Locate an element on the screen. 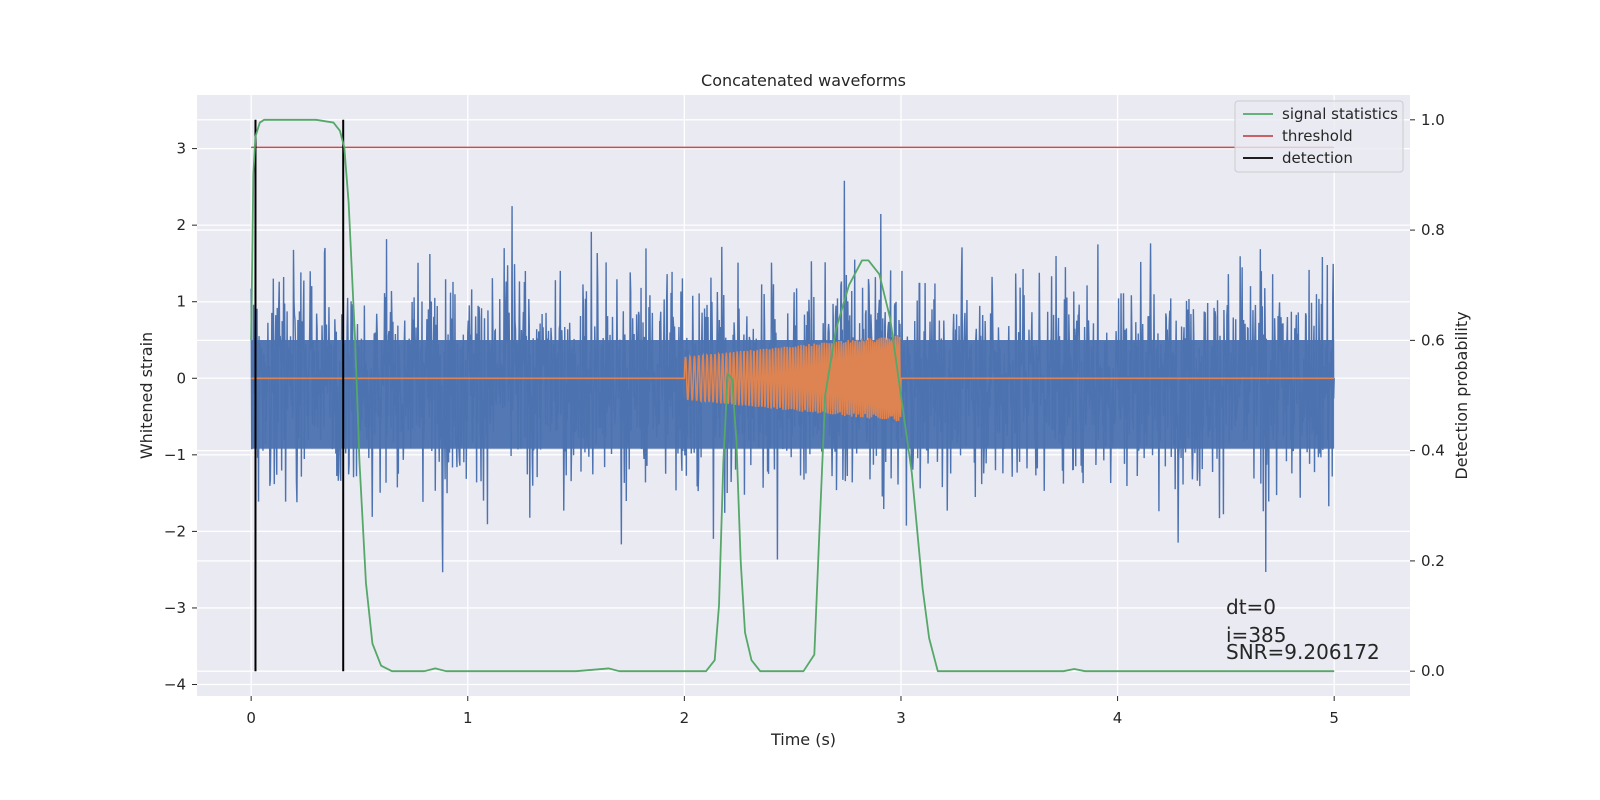 This screenshot has width=1600, height=800. x-axis-label: Time (s) is located at coordinates (803, 739).